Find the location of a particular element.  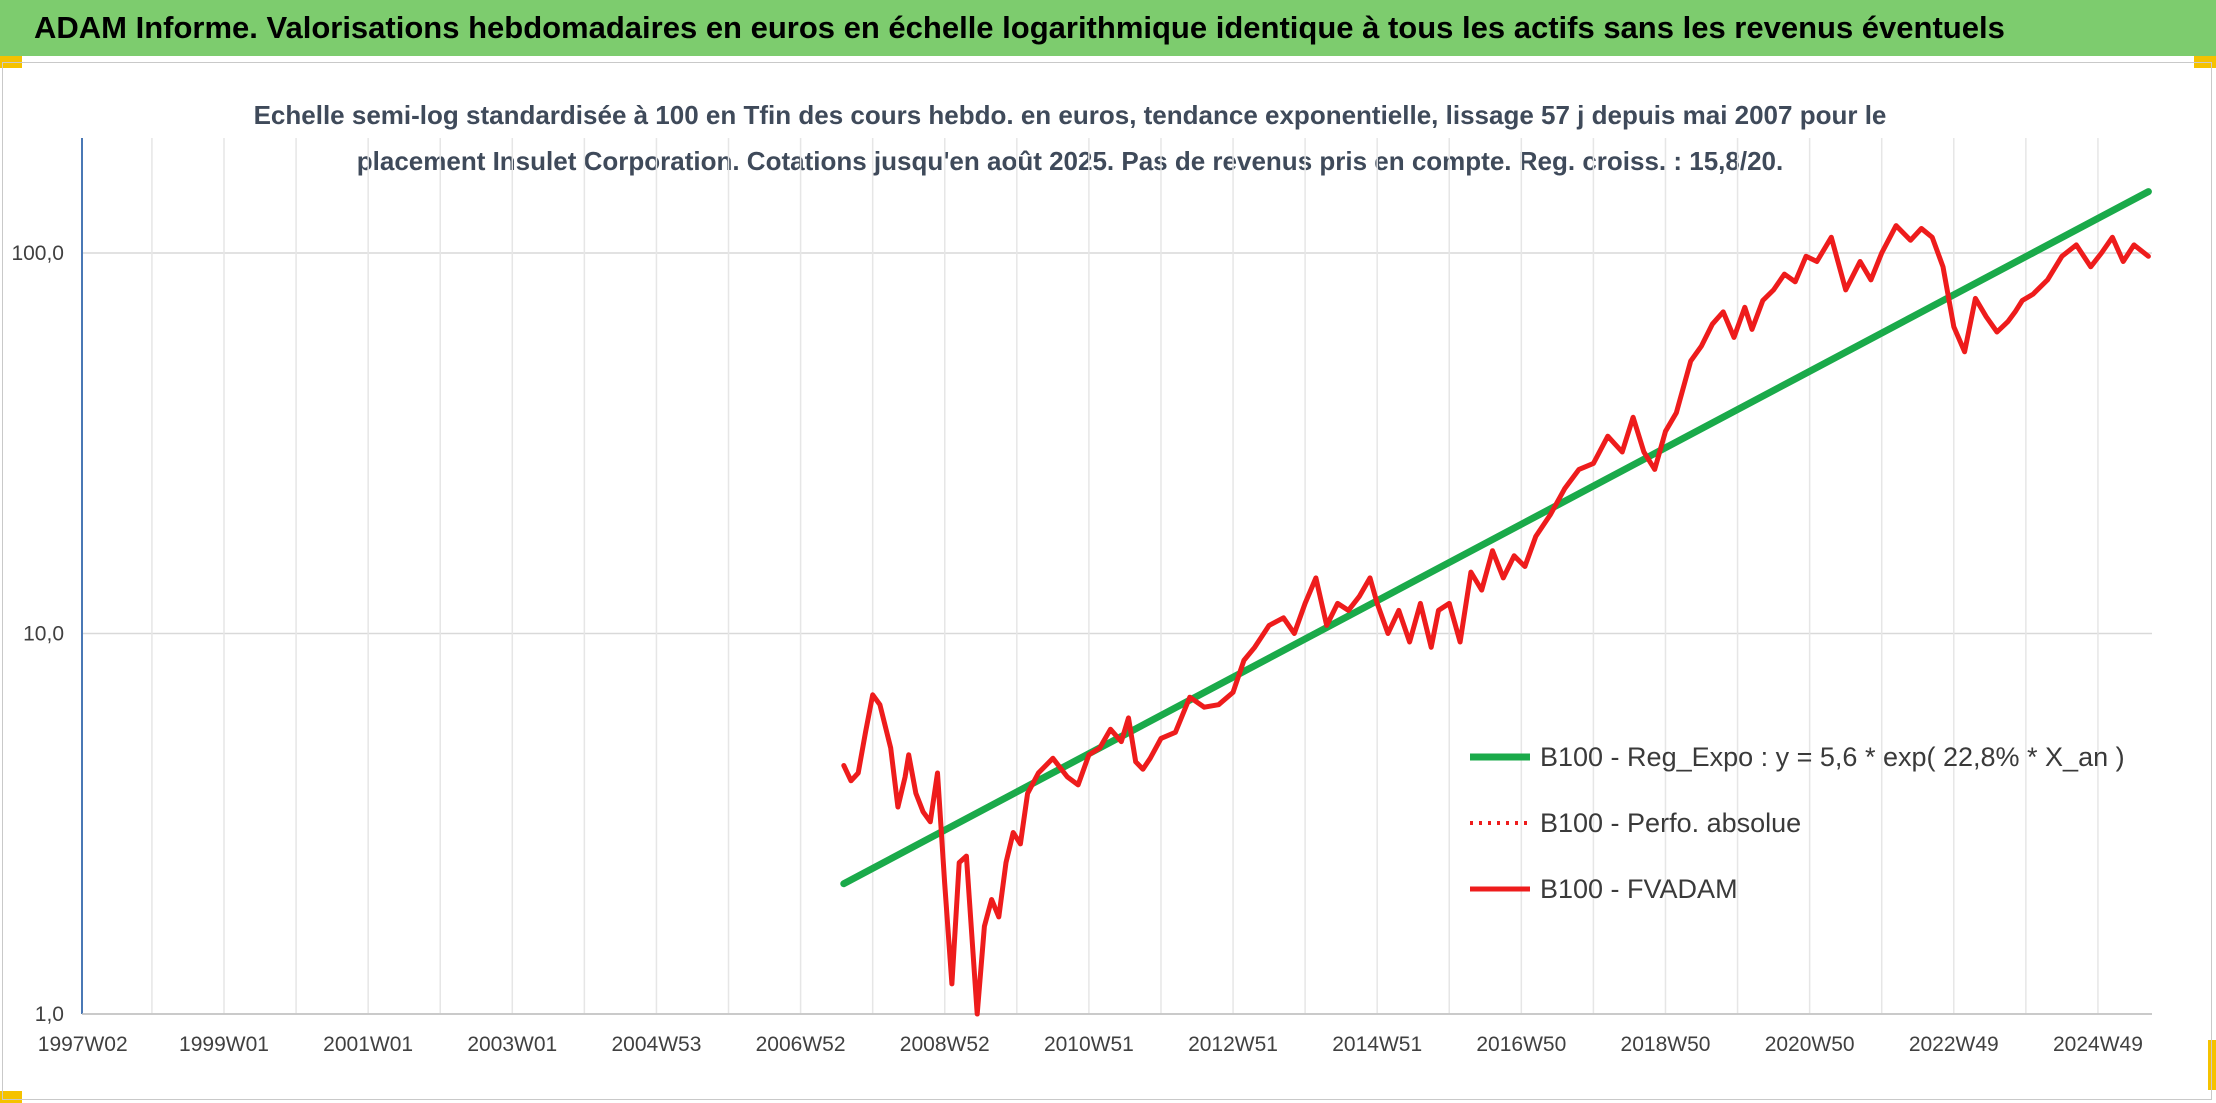

x-tick-label: 2016W50 is located at coordinates (1521, 1044).